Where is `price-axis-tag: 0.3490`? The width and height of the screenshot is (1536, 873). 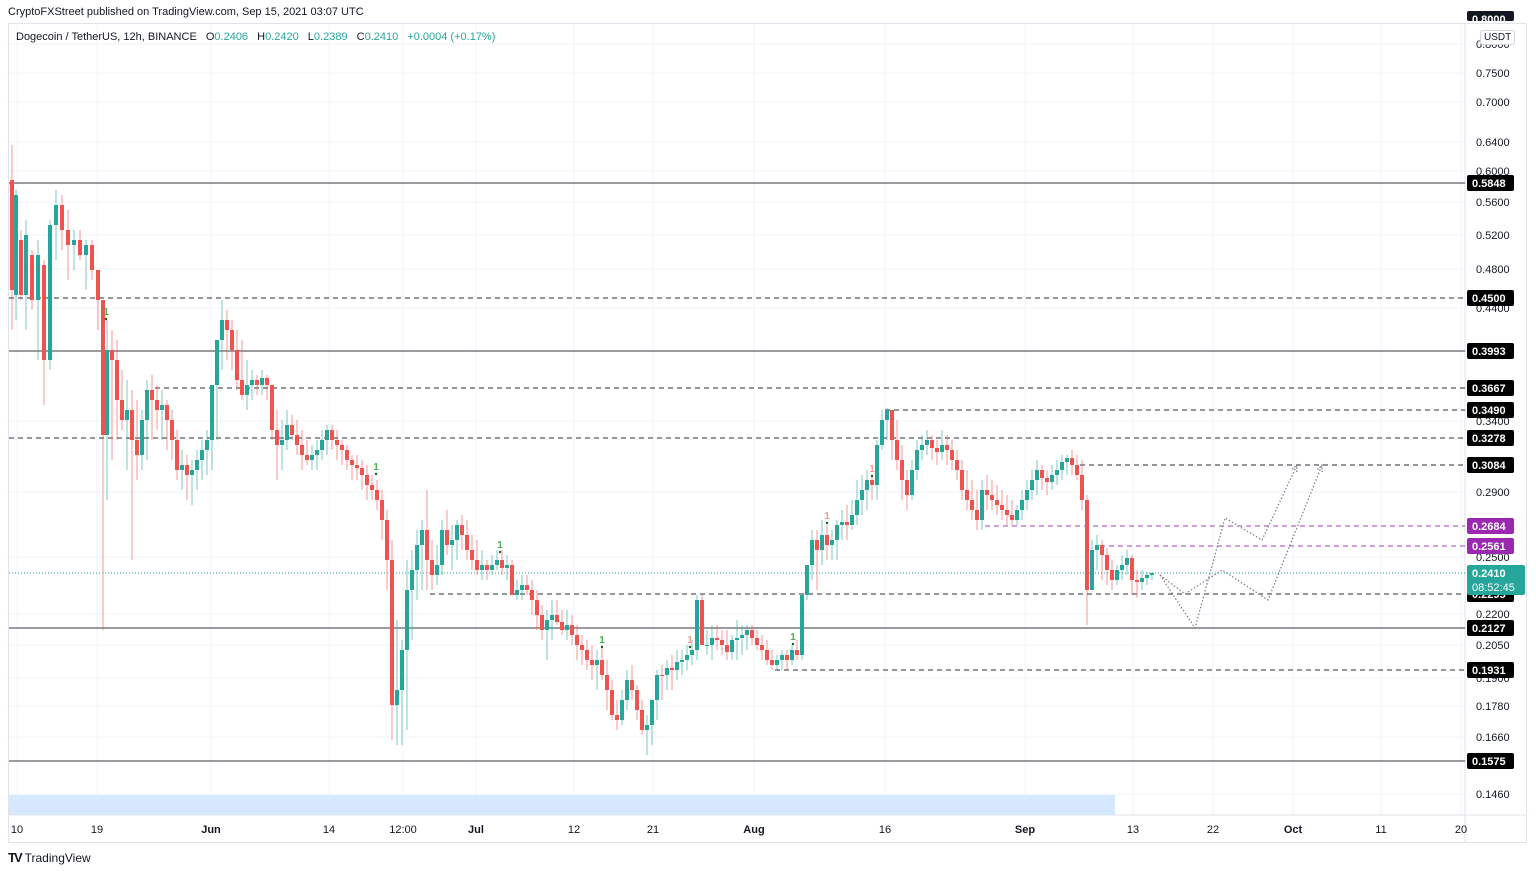 price-axis-tag: 0.3490 is located at coordinates (1490, 410).